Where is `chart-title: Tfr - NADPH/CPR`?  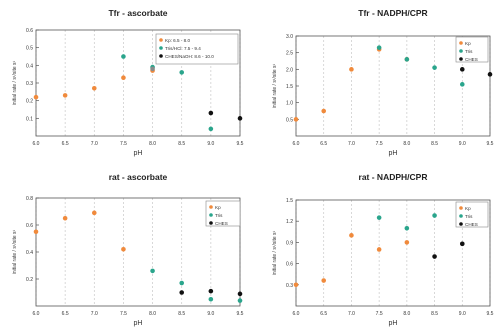
chart-title: Tfr - NADPH/CPR is located at coordinates (392, 13).